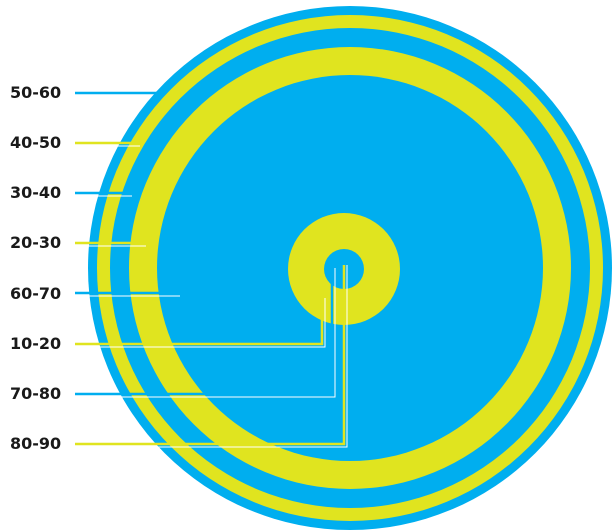 Image resolution: width=613 pixels, height=530 pixels. I want to click on label-80-90: 80-90, so click(36, 443).